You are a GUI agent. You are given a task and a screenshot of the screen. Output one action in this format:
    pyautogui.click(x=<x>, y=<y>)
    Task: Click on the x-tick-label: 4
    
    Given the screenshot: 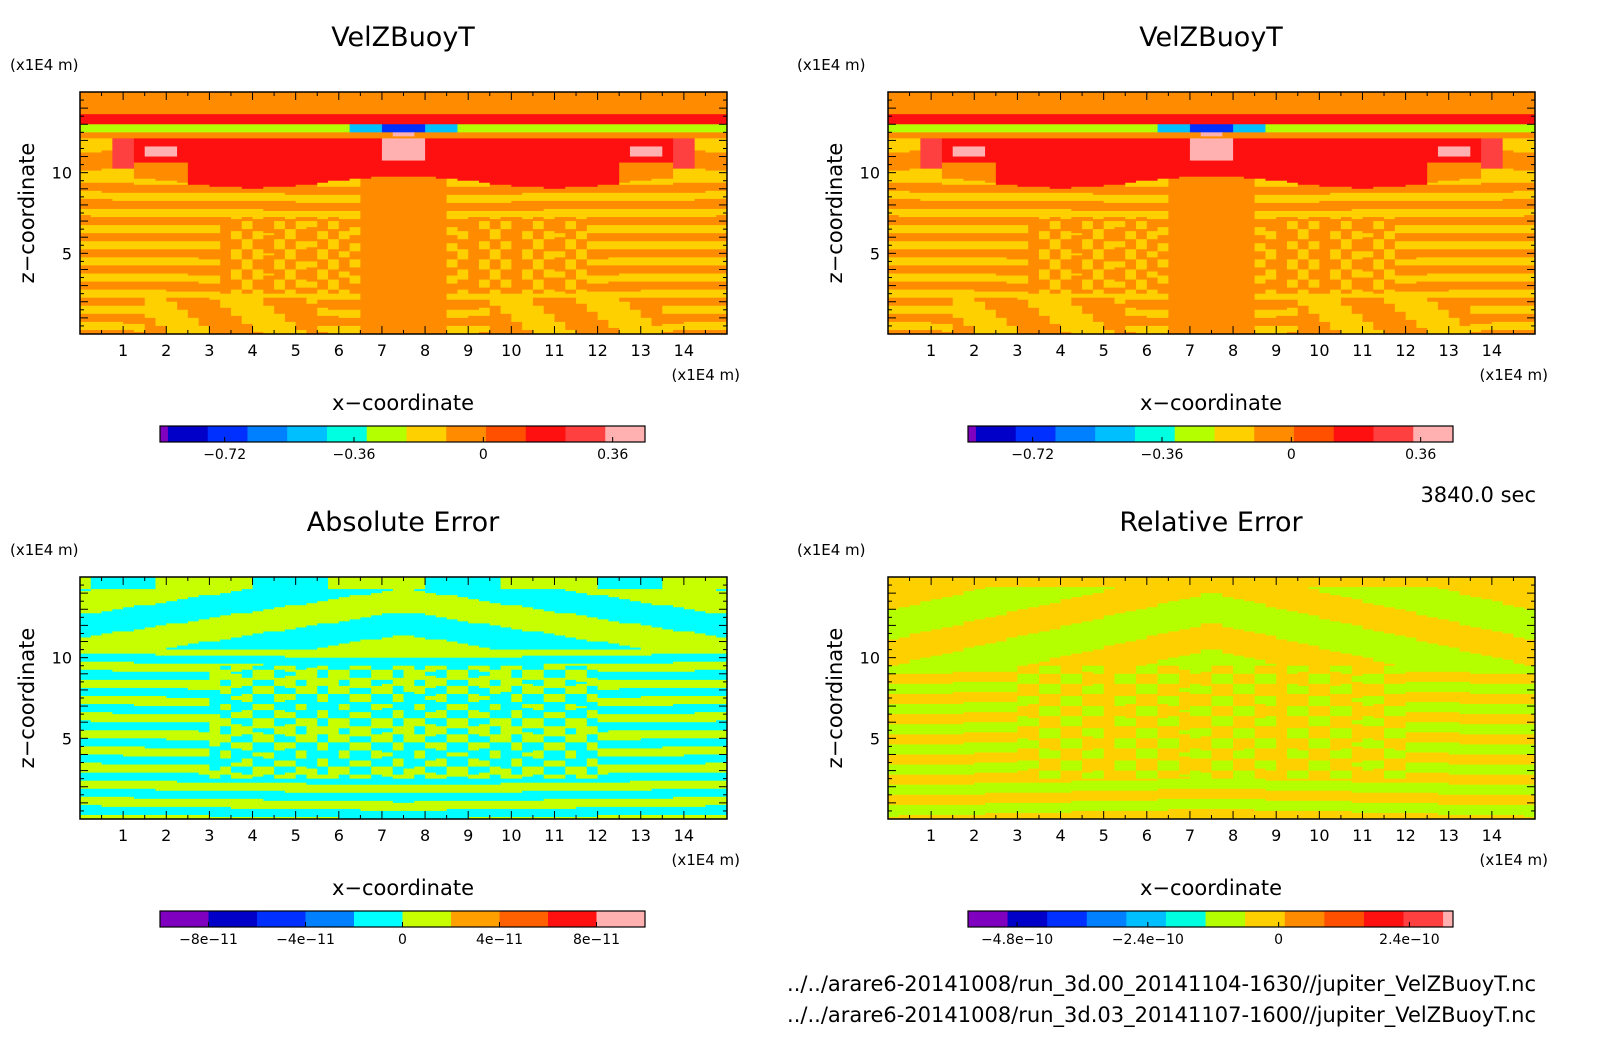 What is the action you would take?
    pyautogui.click(x=1060, y=350)
    